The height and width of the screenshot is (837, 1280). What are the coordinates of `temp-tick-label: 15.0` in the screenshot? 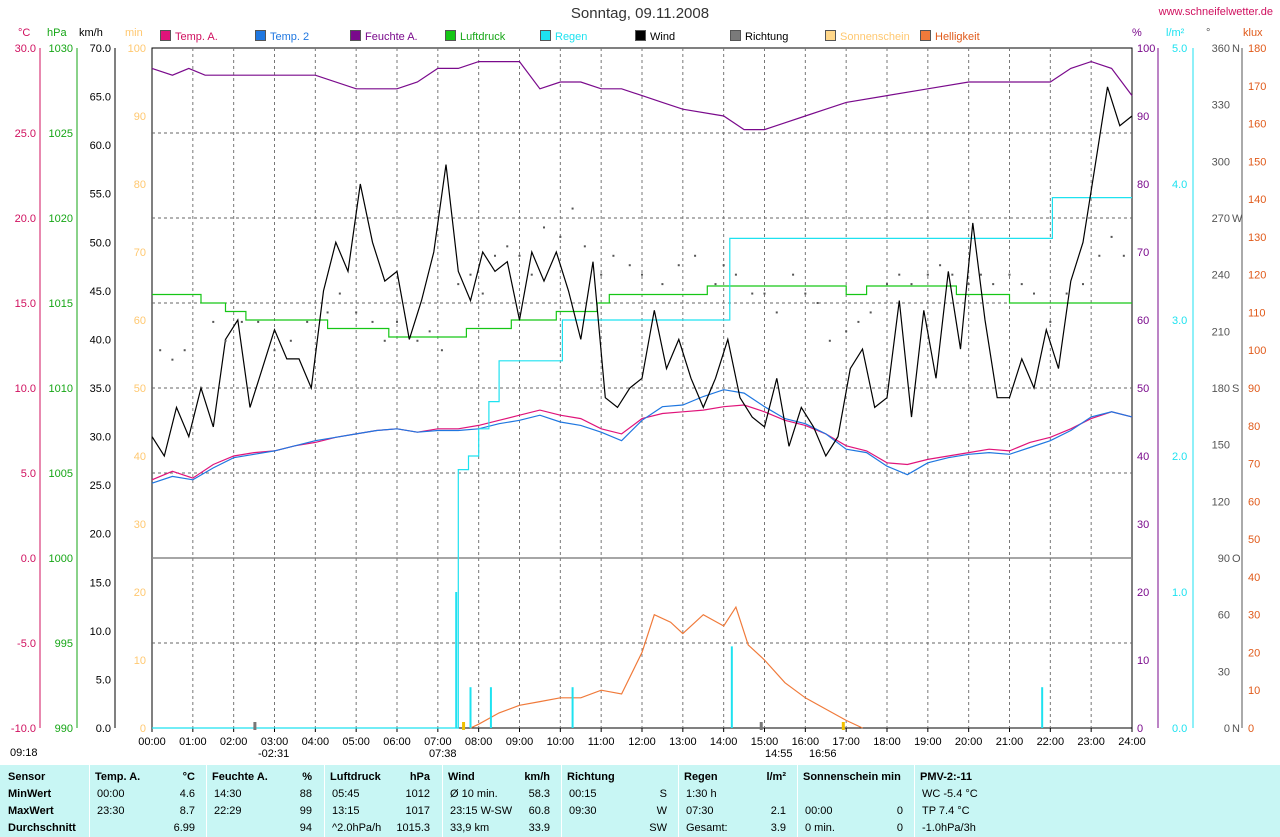 It's located at (25, 304).